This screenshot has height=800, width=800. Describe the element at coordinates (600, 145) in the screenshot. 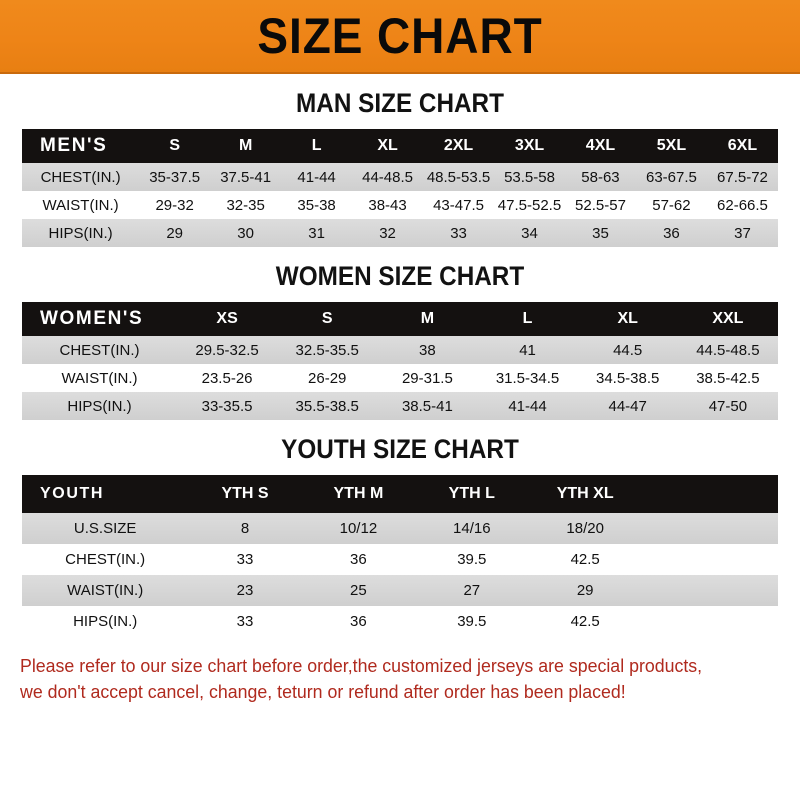

I see `men-size-header: 4XL` at that location.